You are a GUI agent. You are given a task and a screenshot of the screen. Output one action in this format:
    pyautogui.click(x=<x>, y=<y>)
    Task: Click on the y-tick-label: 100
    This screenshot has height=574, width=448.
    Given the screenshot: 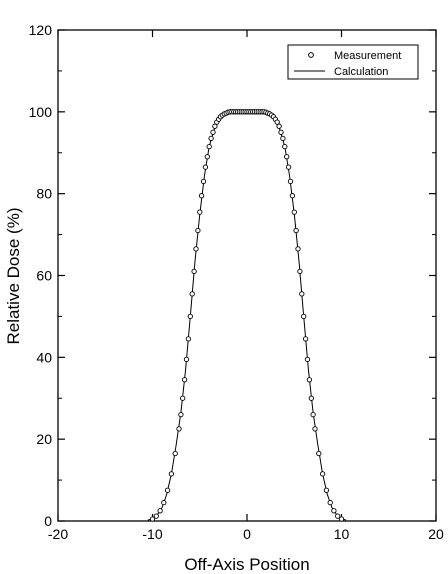 What is the action you would take?
    pyautogui.click(x=41, y=112)
    